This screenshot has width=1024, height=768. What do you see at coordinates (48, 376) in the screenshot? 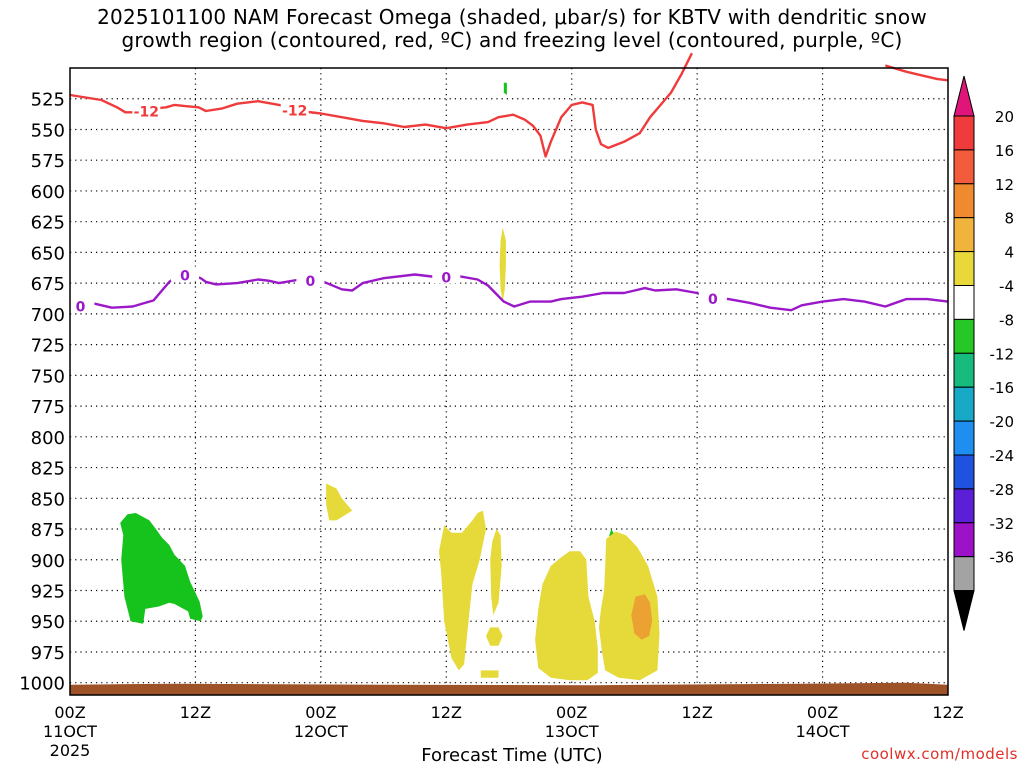
I see `y-tick-label: 750` at bounding box center [48, 376].